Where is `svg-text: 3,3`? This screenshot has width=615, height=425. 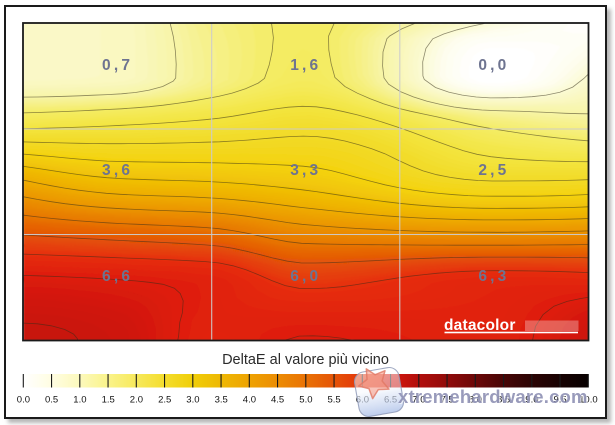 svg-text: 3,3 is located at coordinates (305, 170).